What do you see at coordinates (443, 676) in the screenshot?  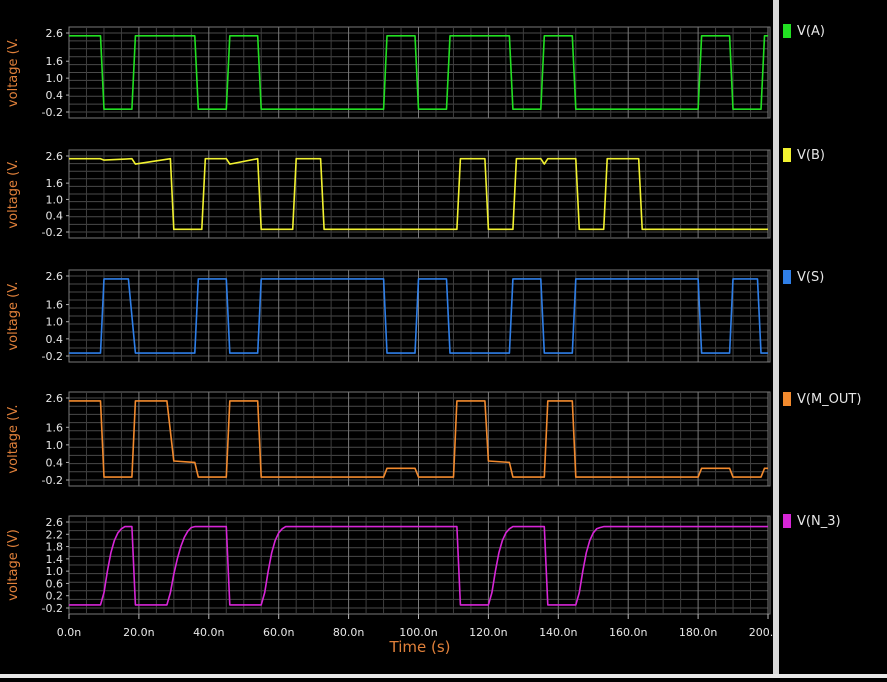 I see `window-bottom-edge` at bounding box center [443, 676].